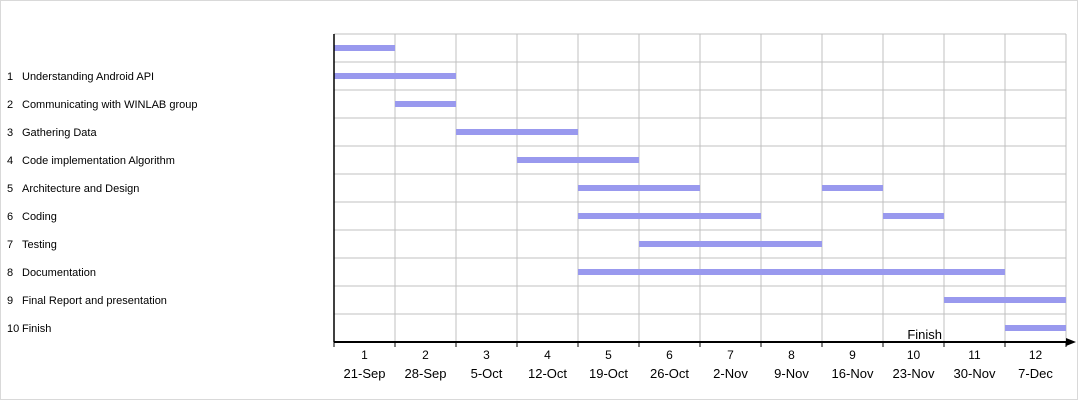 The image size is (1078, 400). I want to click on task-label: Testing, so click(39, 245).